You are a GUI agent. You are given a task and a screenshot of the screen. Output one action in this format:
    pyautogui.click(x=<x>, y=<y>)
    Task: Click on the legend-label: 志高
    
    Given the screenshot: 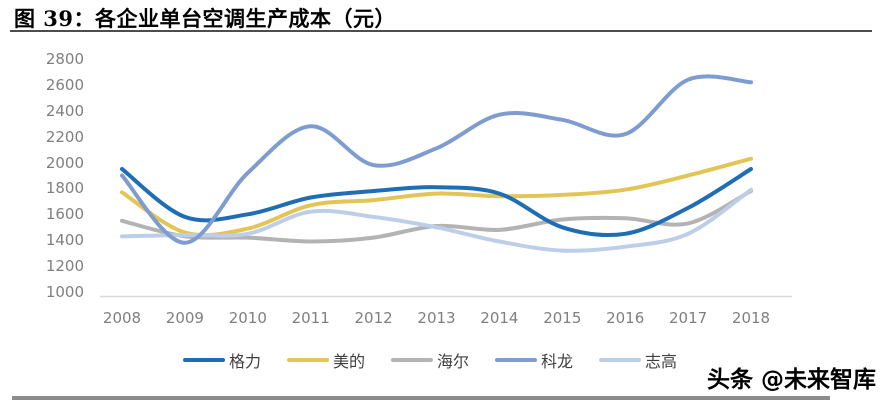 What is the action you would take?
    pyautogui.click(x=661, y=361)
    